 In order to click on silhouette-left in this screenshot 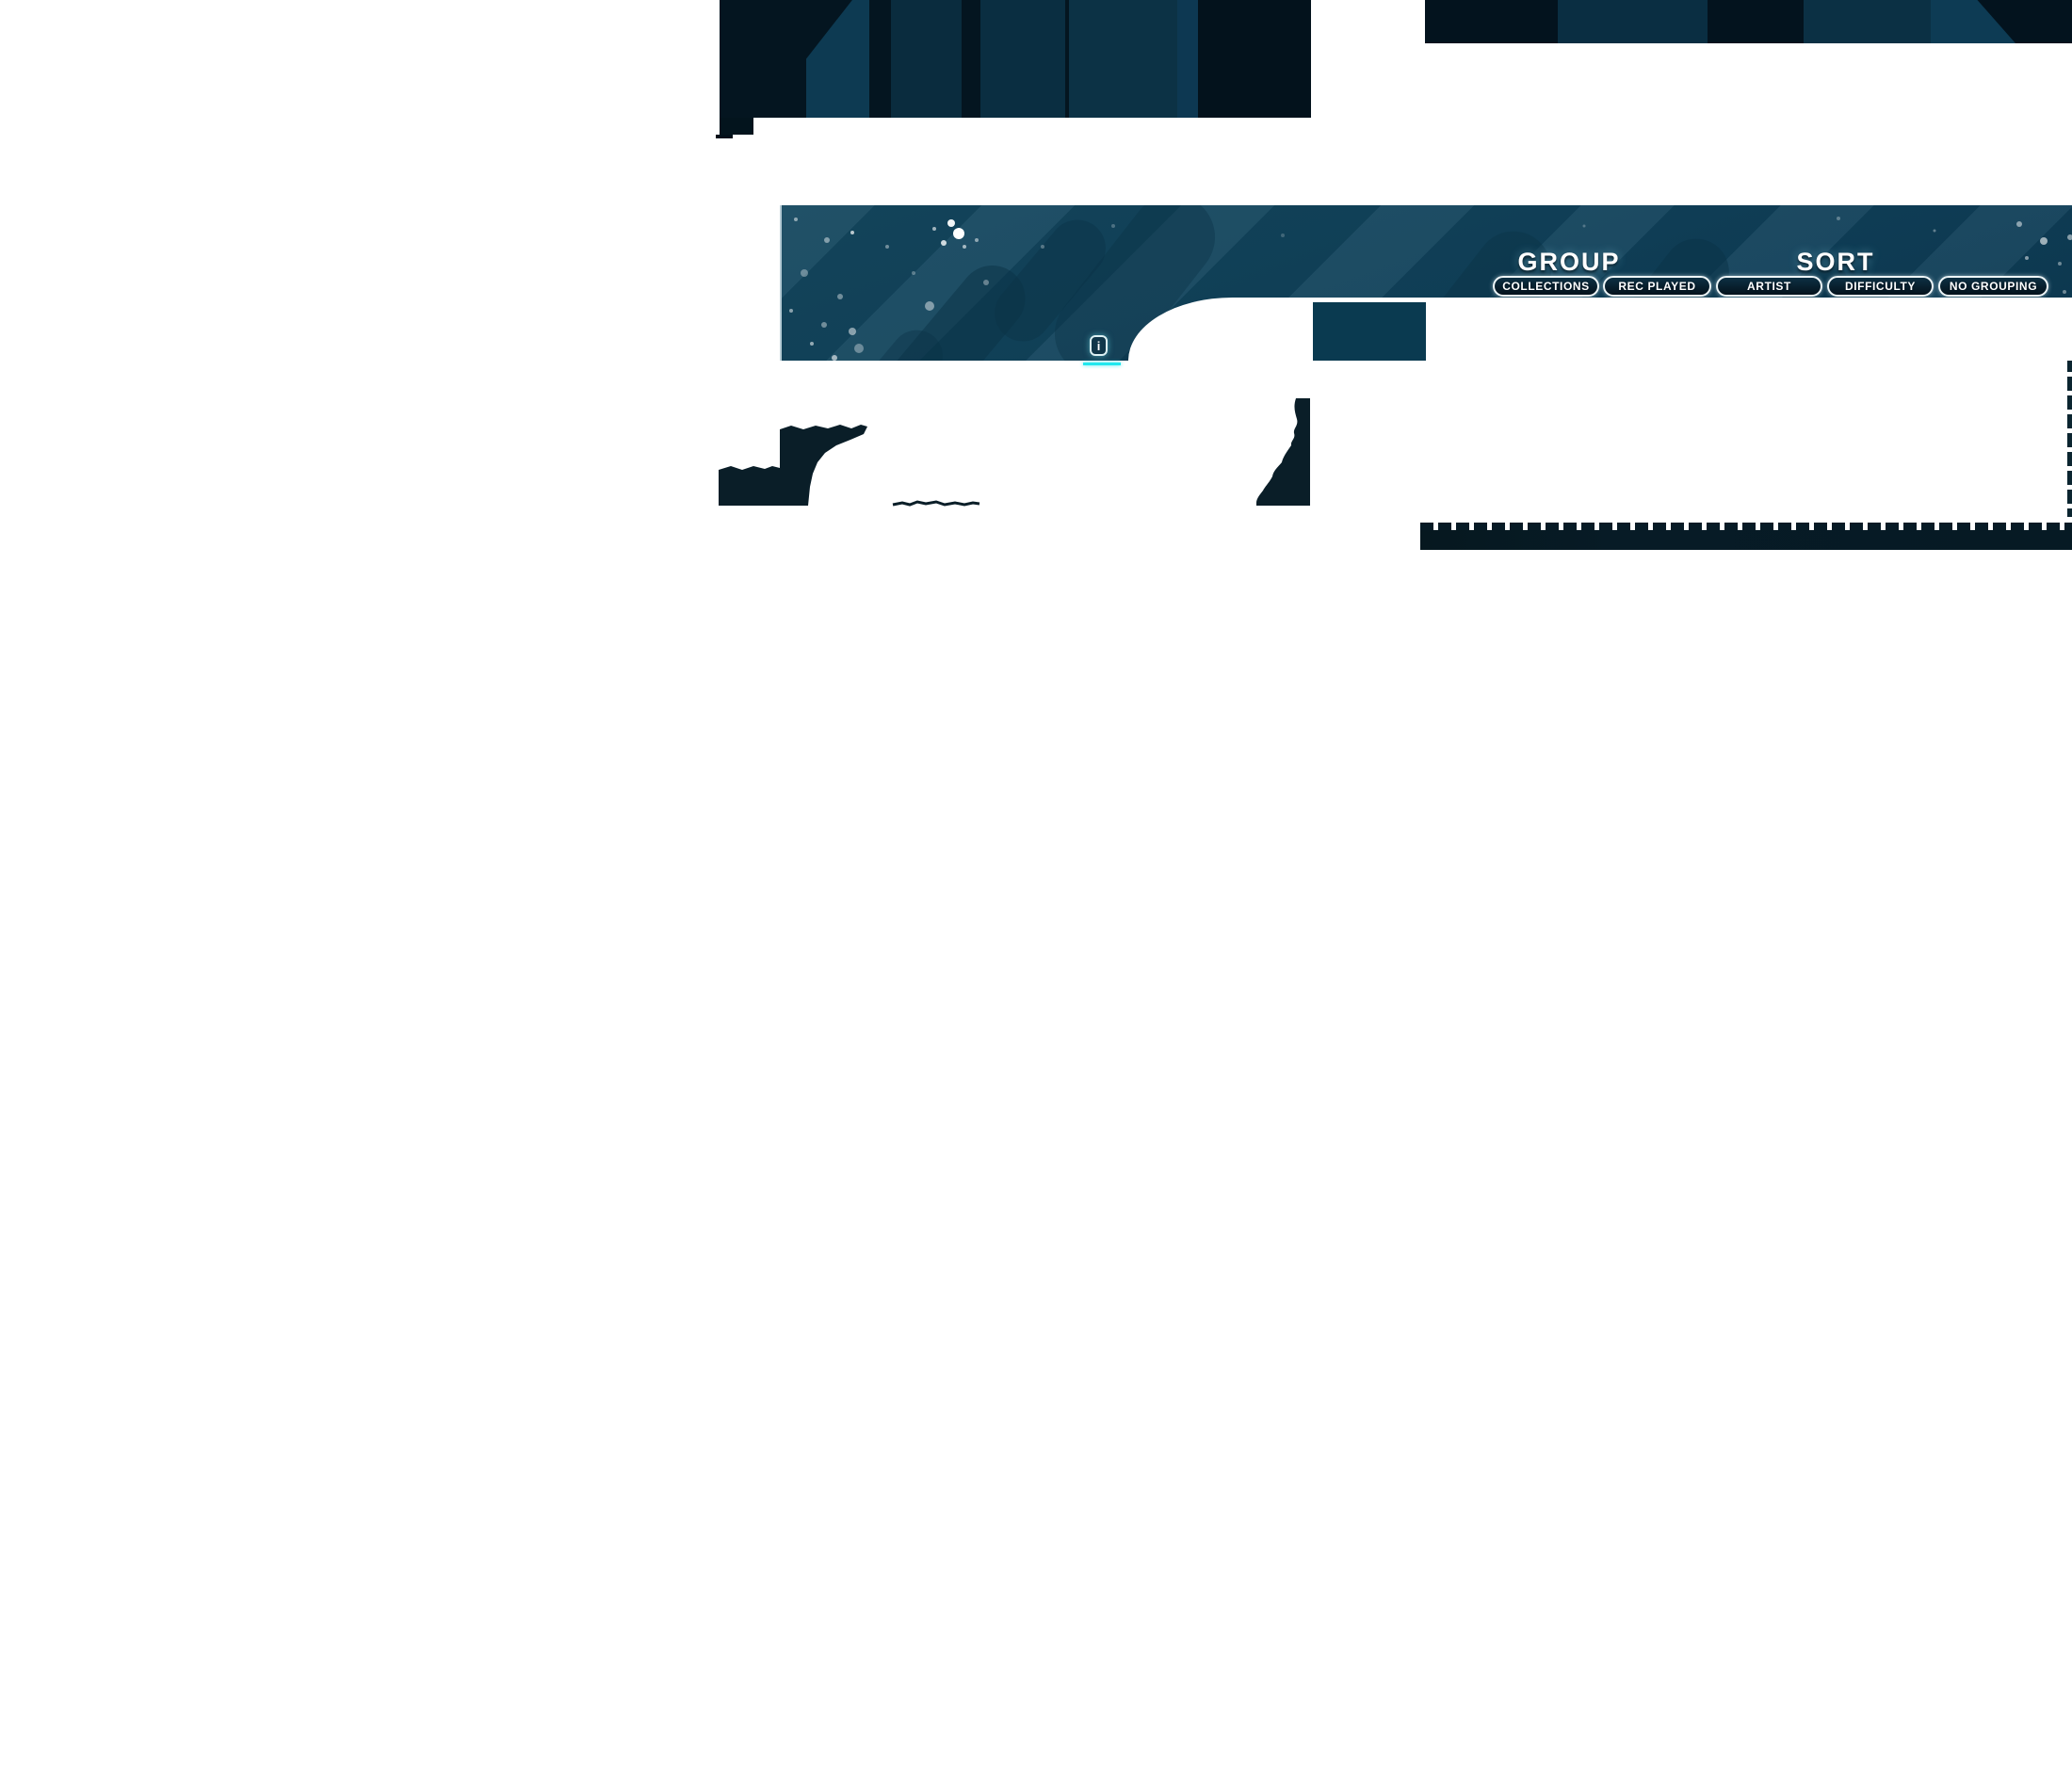, I will do `click(793, 465)`.